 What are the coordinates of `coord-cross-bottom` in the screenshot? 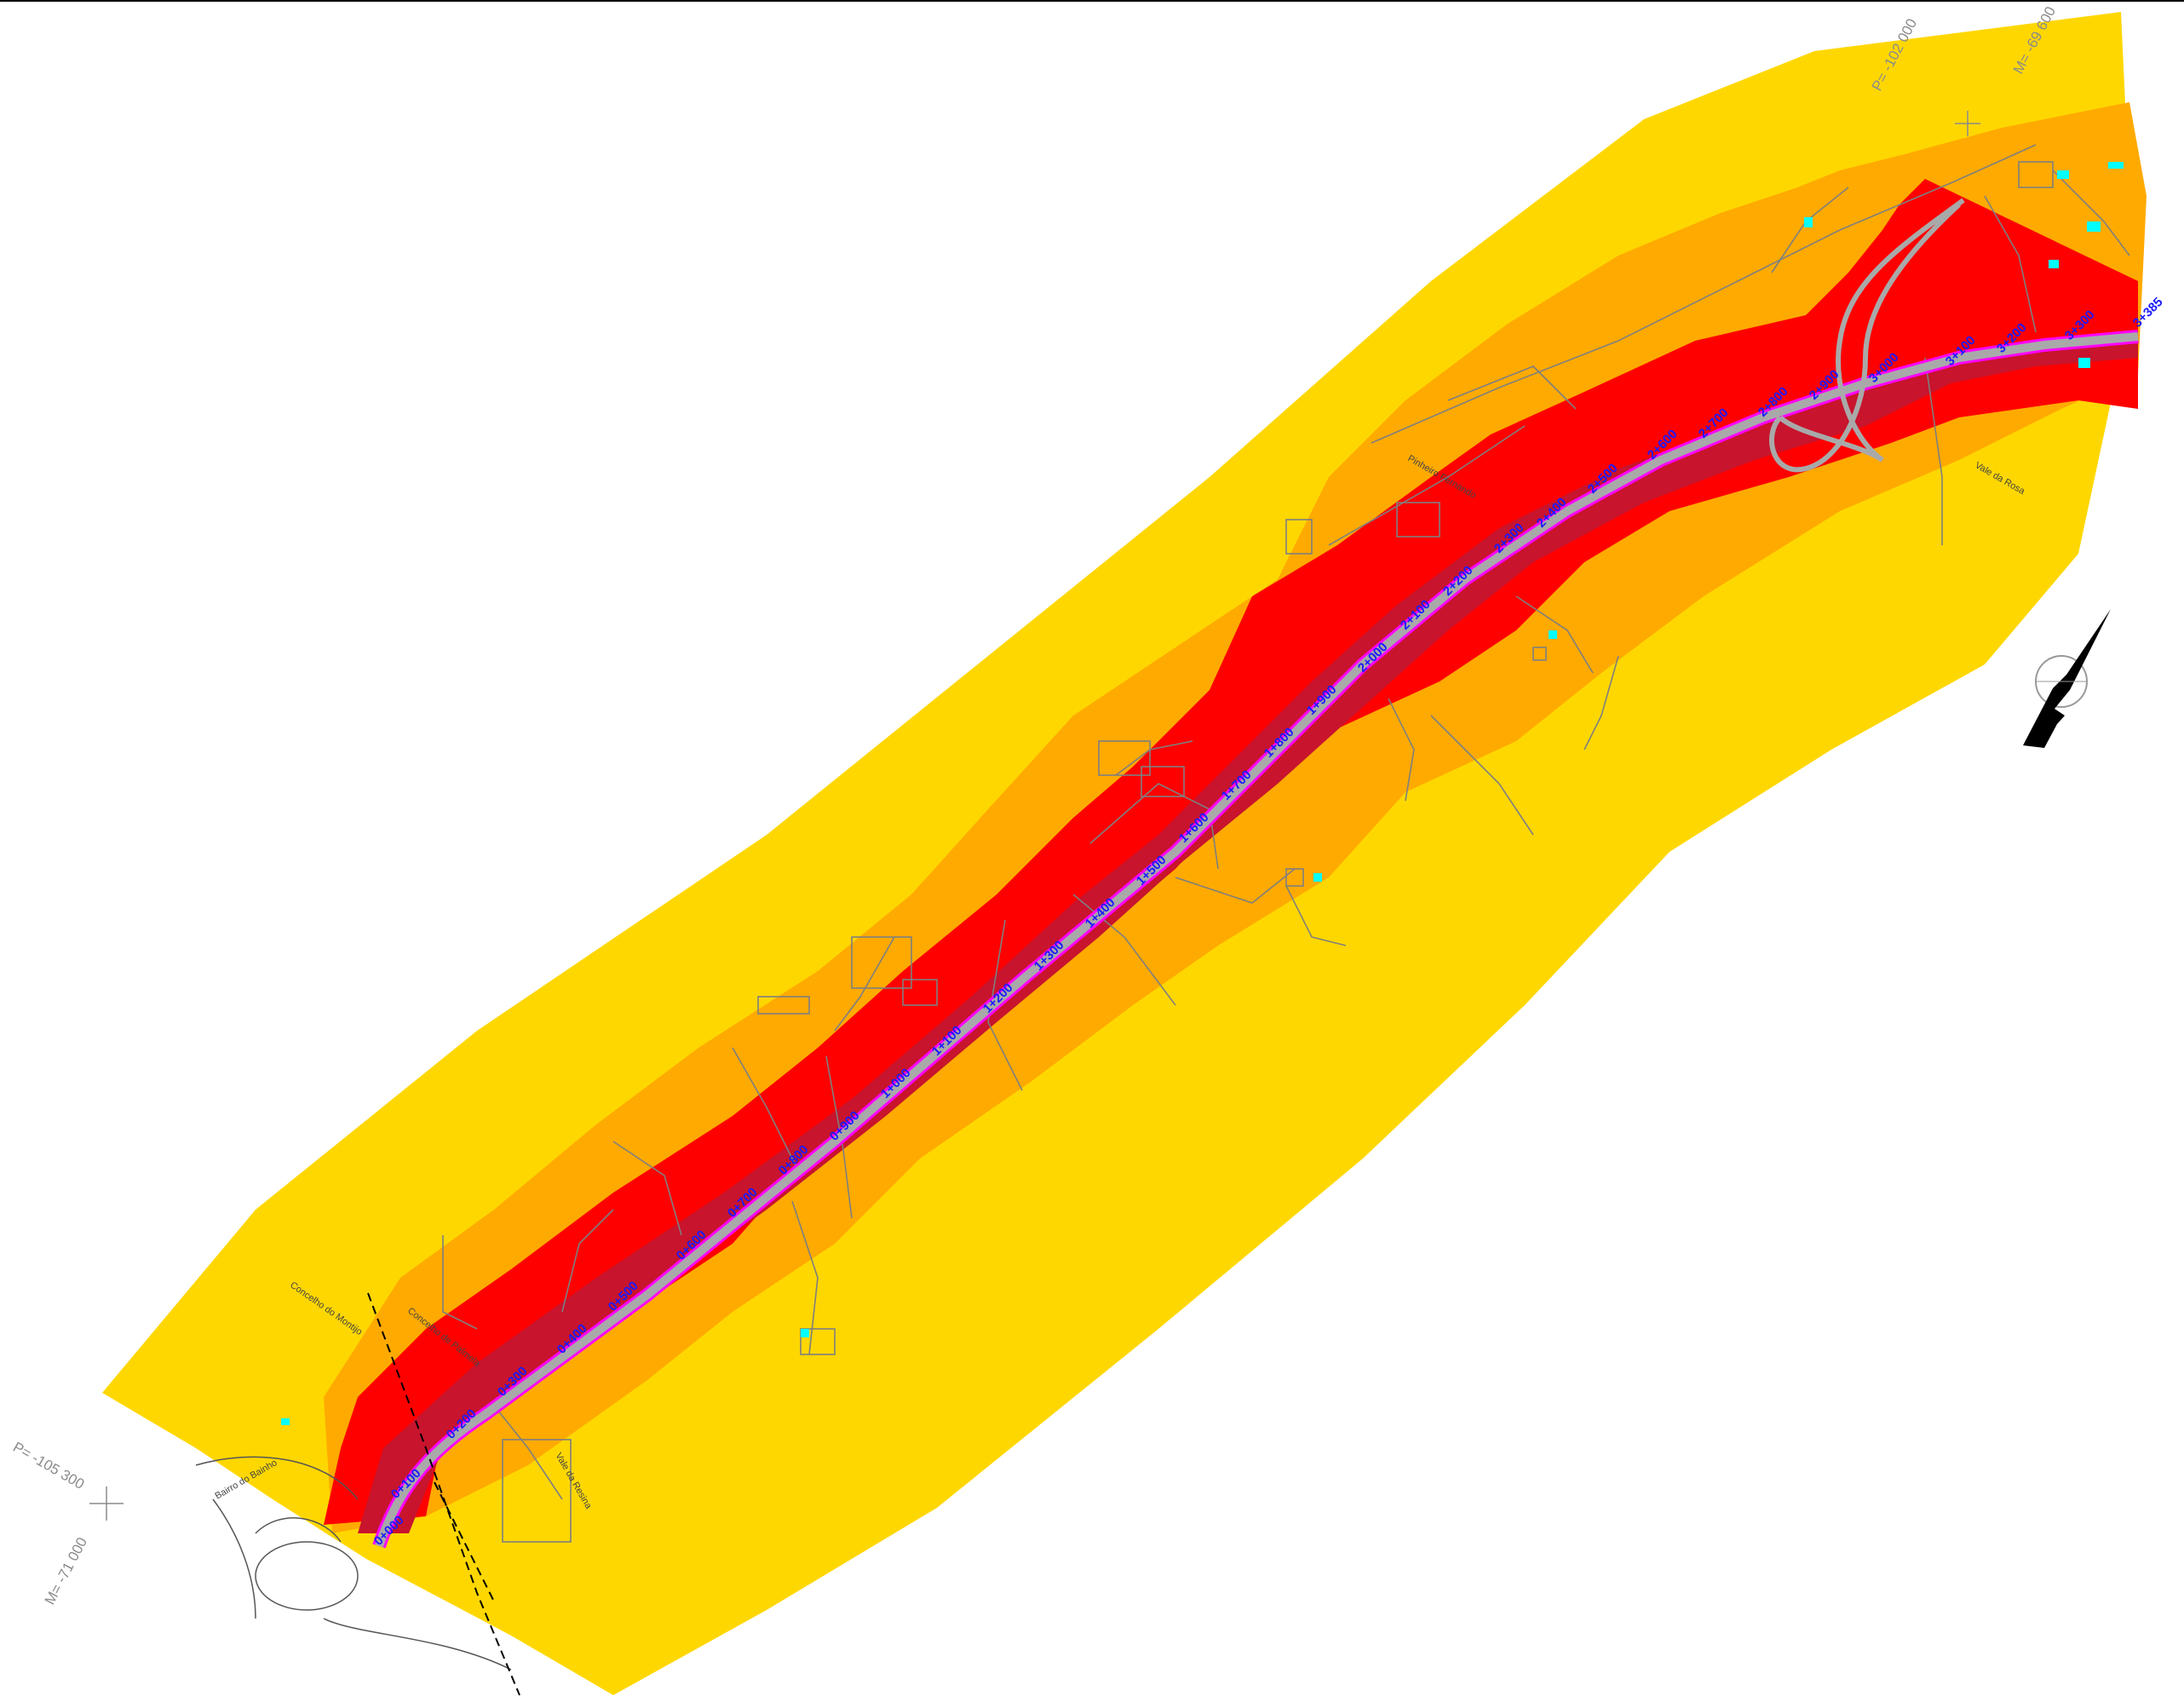 It's located at (106, 1504).